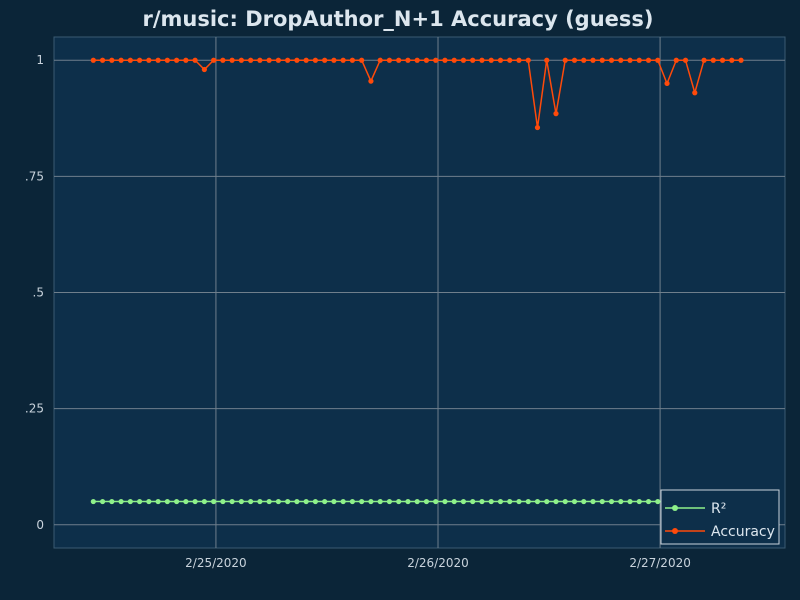 Image resolution: width=800 pixels, height=600 pixels. I want to click on legend: R² Accuracy, so click(720, 517).